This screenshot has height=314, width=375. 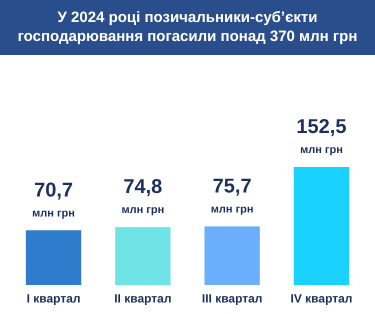 What do you see at coordinates (54, 190) in the screenshot?
I see `data-label: 70,7` at bounding box center [54, 190].